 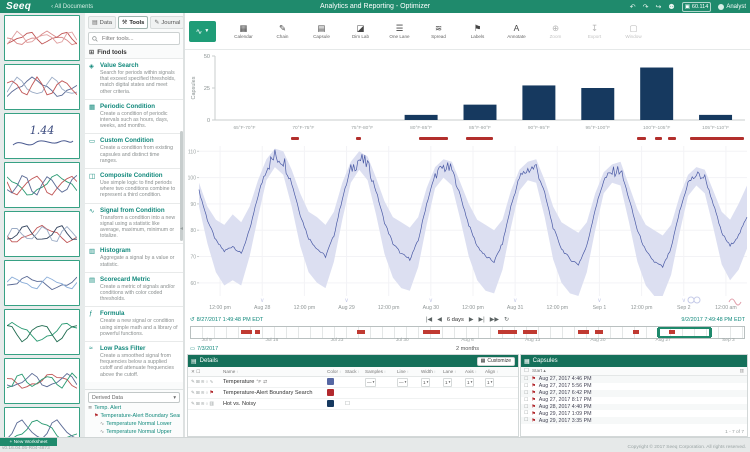 What do you see at coordinates (634, 393) in the screenshot?
I see `capsule-row: ☐ ⚑ Aug 27, 2017 6:42 PM` at bounding box center [634, 393].